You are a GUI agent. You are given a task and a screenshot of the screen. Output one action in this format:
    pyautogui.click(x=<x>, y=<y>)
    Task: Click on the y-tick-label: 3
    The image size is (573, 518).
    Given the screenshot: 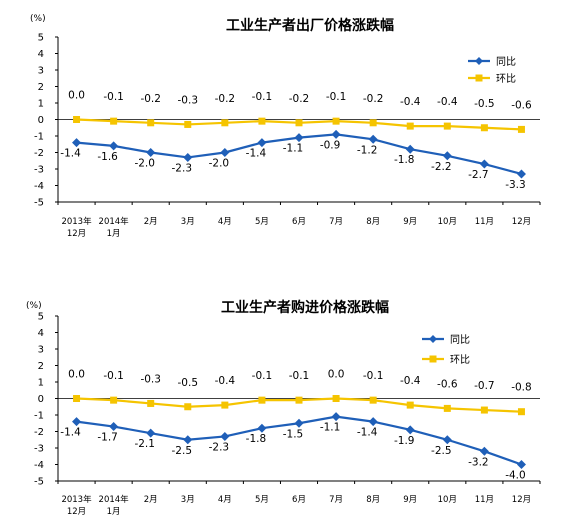 What is the action you would take?
    pyautogui.click(x=41, y=350)
    